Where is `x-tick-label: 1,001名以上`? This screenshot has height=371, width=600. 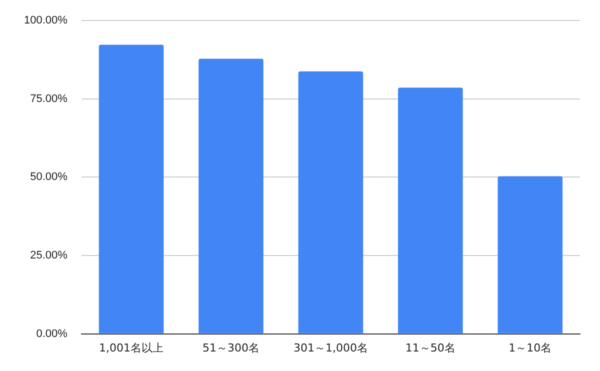
x-tick-label: 1,001名以上 is located at coordinates (131, 347).